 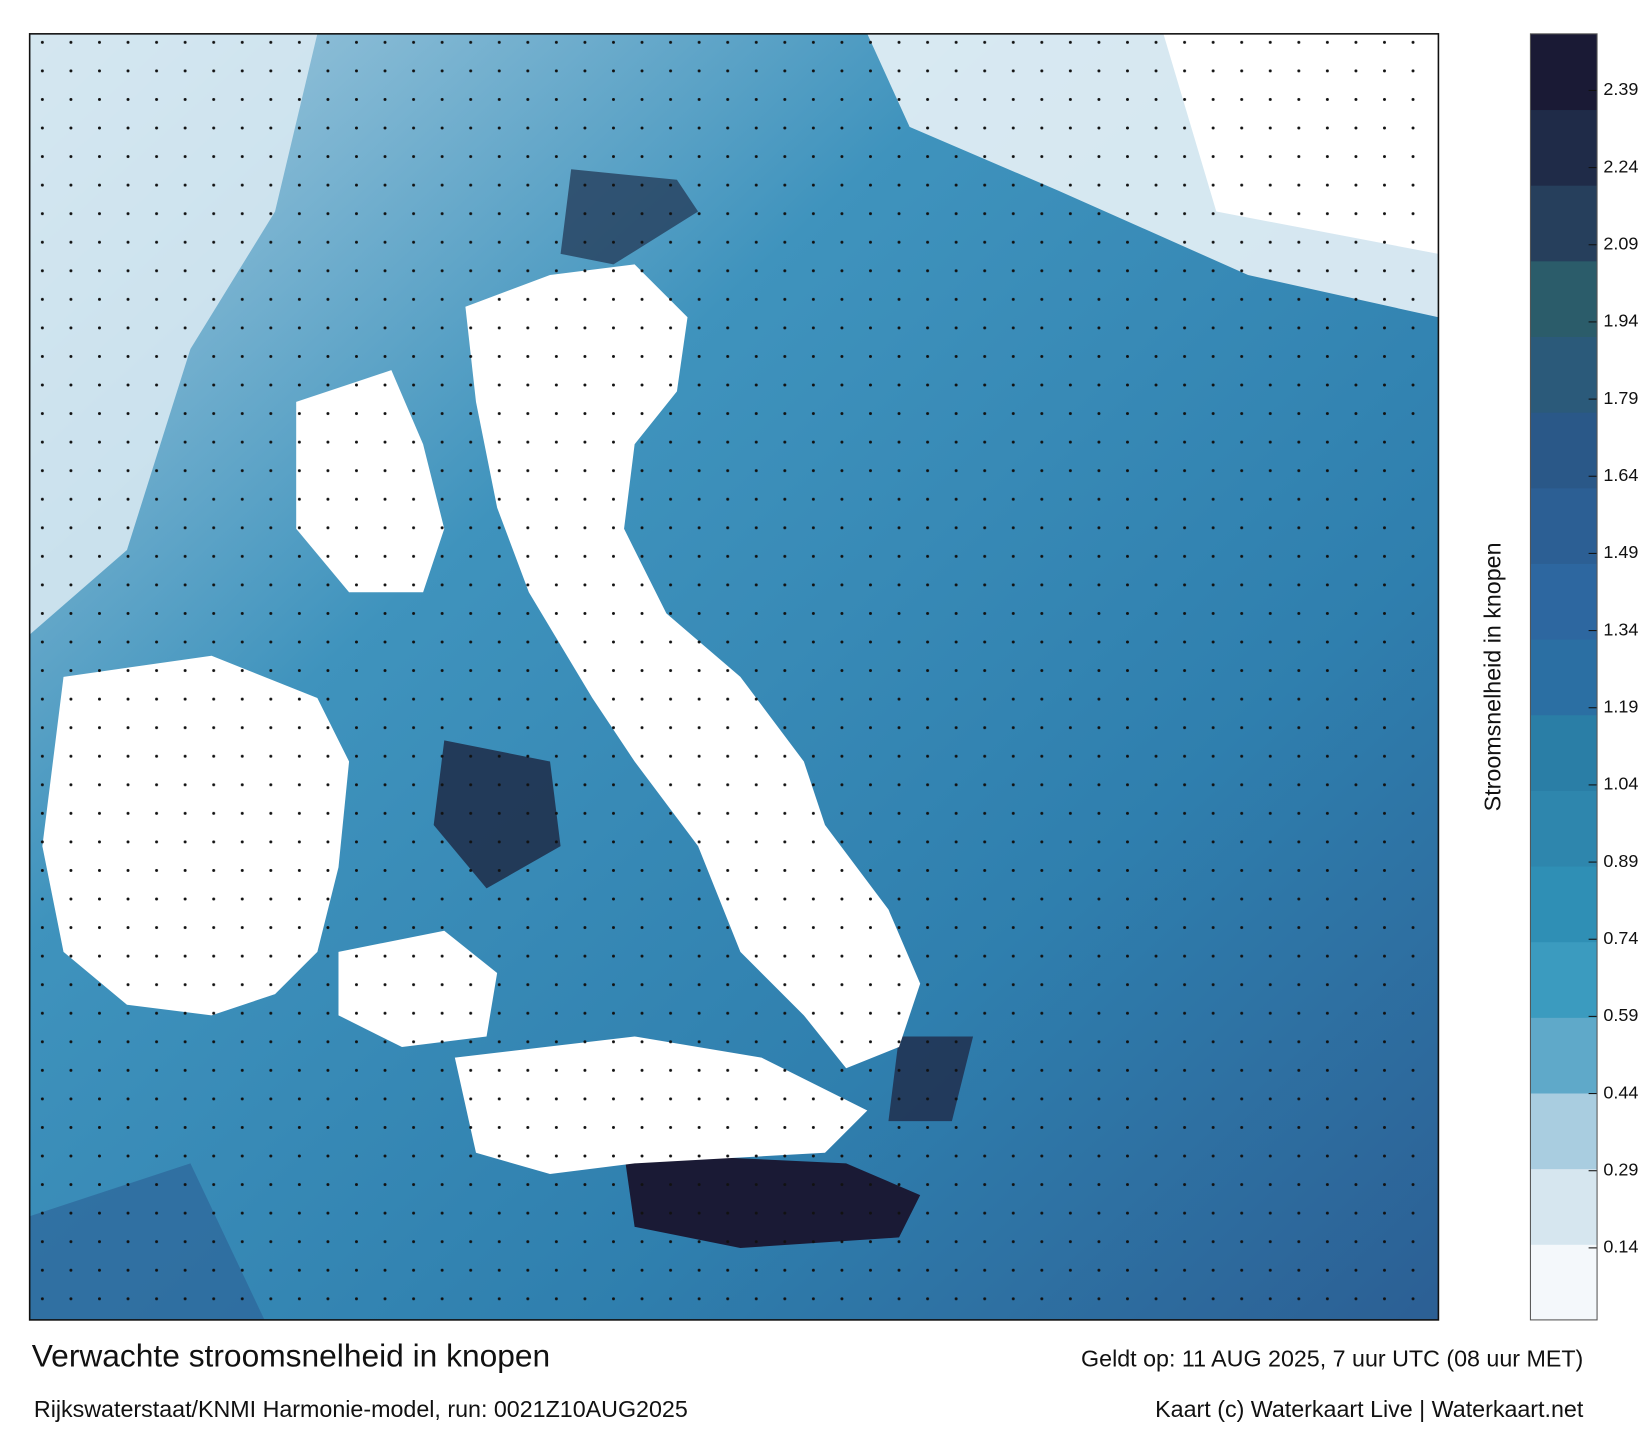 I want to click on colorbar-tick-label: 2.39, so click(x=1620, y=89).